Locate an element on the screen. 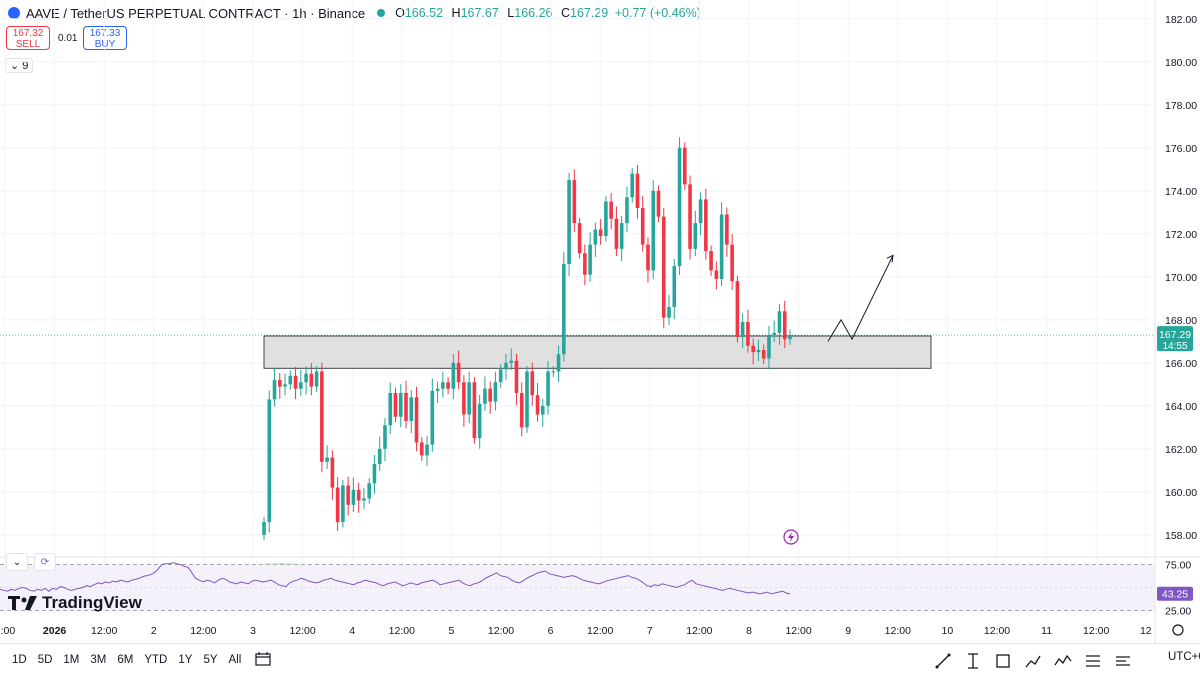 The height and width of the screenshot is (676, 1200). price-tick-label: 158.00 is located at coordinates (1181, 536).